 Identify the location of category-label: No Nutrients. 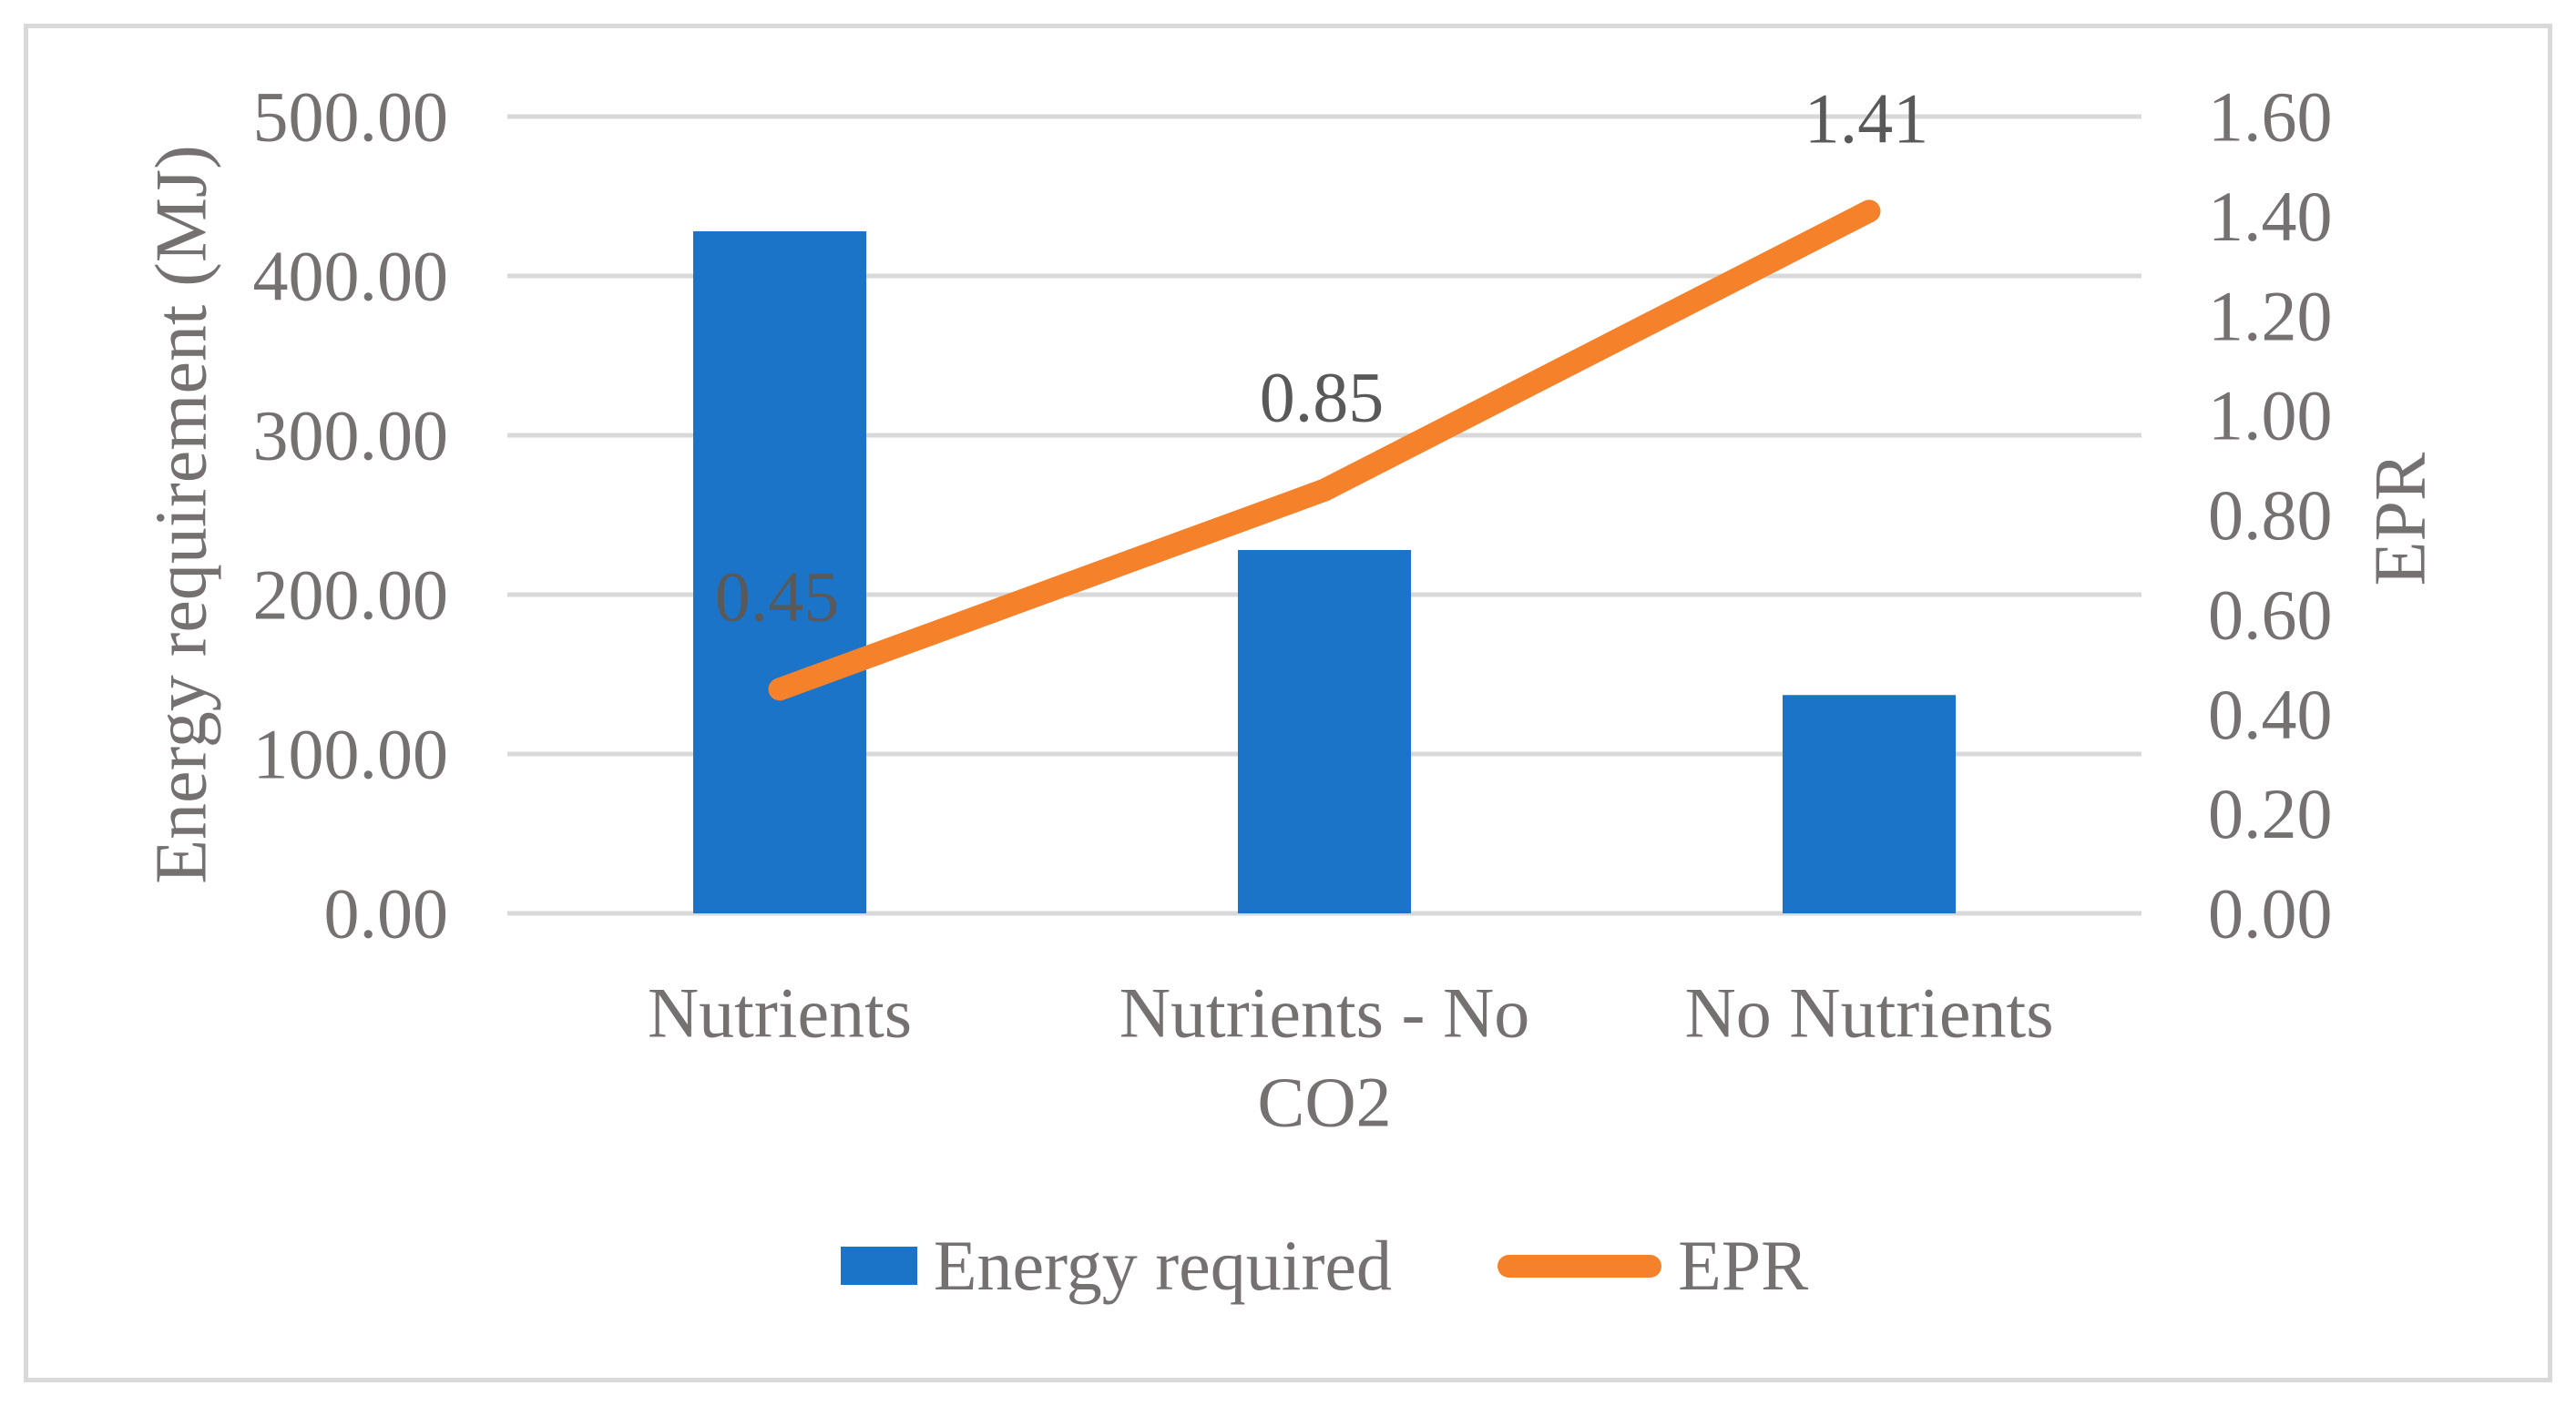
(1869, 1013).